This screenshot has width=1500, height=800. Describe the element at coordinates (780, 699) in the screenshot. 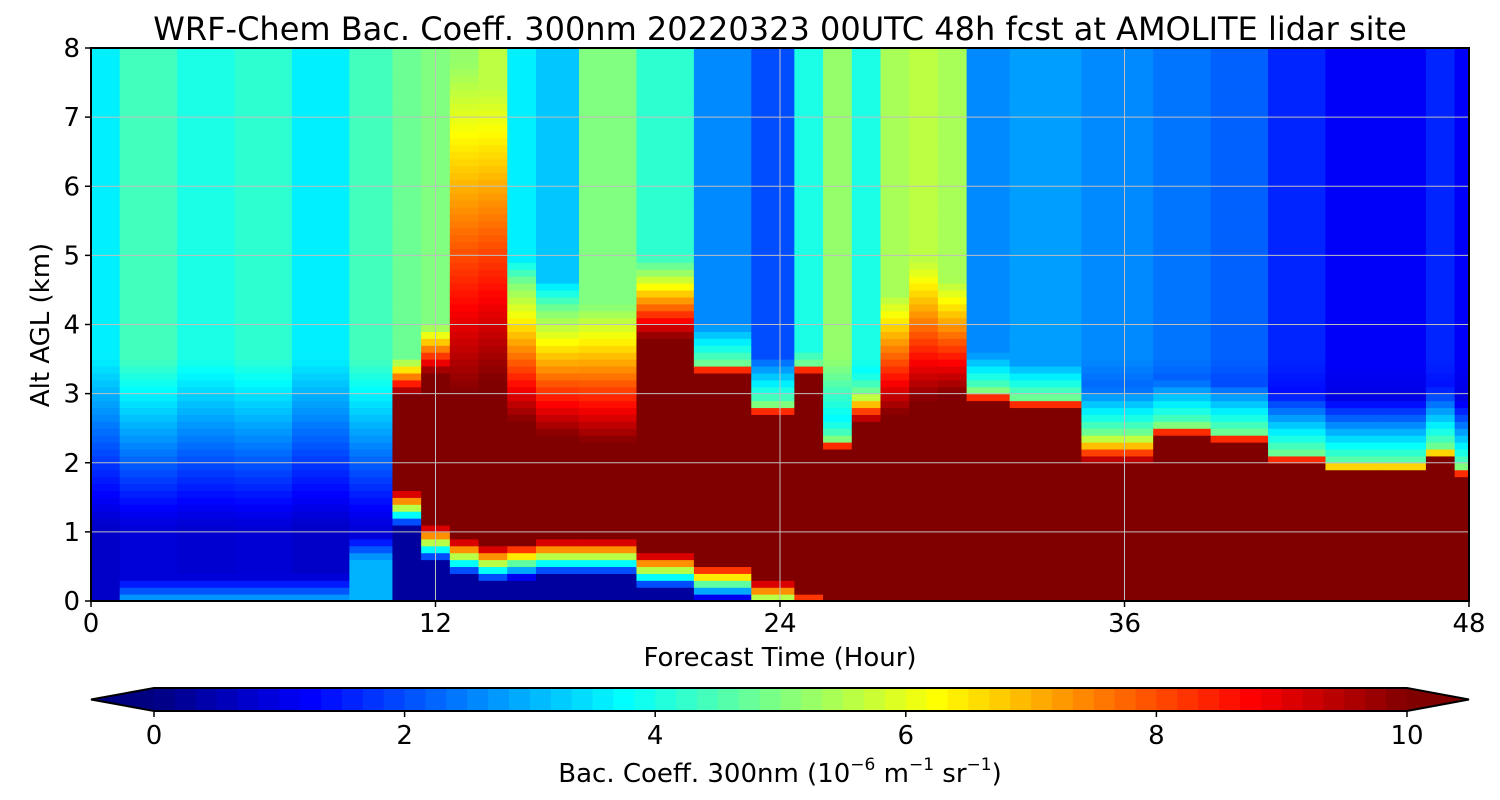

I see `colorbar` at that location.